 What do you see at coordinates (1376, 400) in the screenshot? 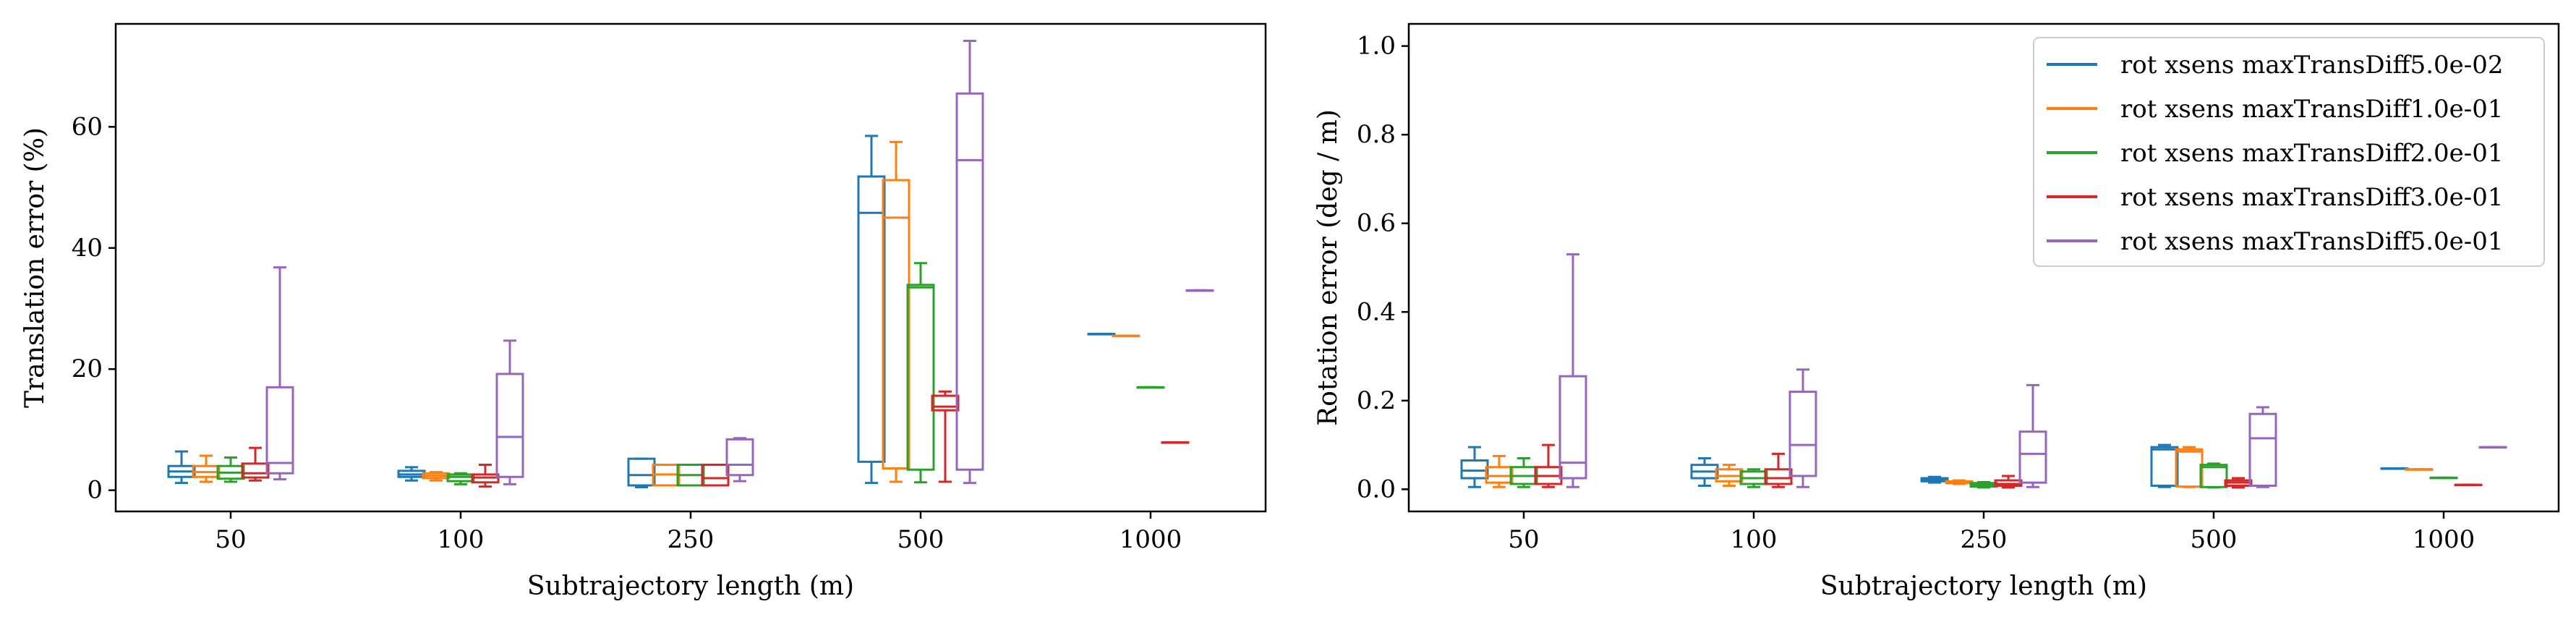
I see `y-tick-label-2: 0.2` at bounding box center [1376, 400].